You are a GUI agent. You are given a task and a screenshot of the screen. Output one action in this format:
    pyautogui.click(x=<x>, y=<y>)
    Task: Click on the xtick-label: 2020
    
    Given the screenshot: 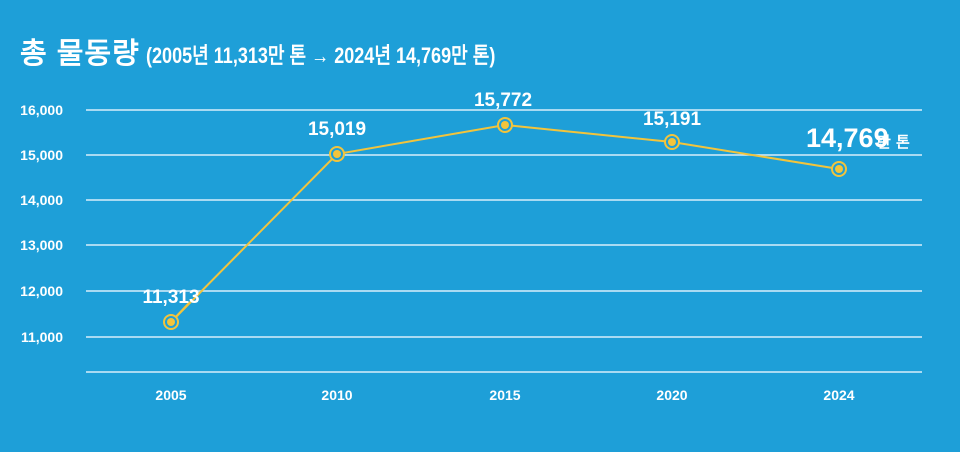 What is the action you would take?
    pyautogui.click(x=671, y=395)
    